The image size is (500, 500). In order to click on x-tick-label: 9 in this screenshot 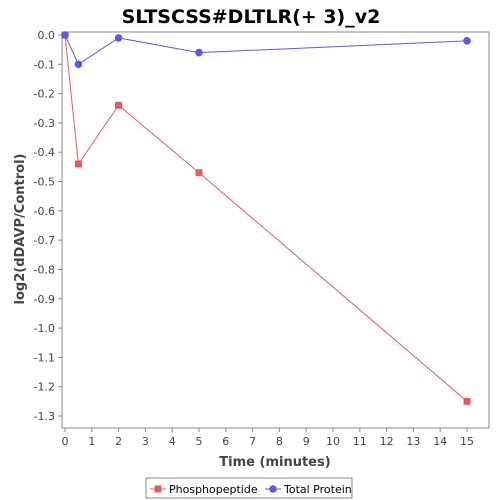, I will do `click(306, 441)`.